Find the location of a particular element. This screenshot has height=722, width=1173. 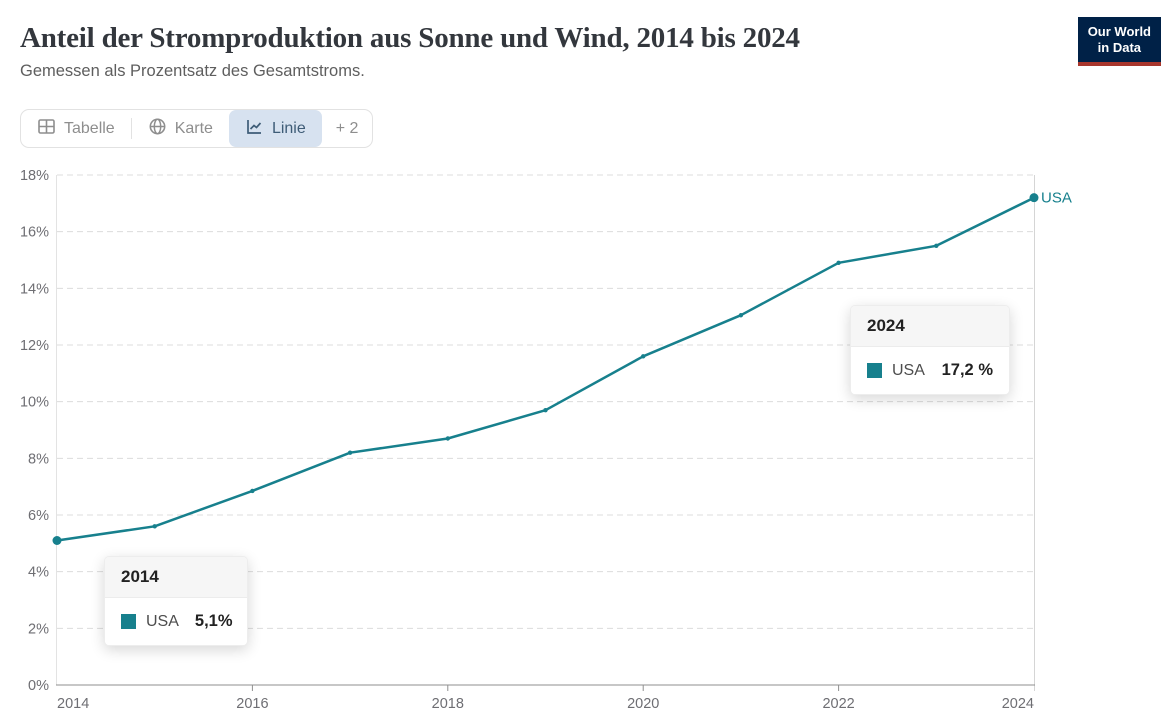

x-tick-label: 2014 is located at coordinates (73, 704).